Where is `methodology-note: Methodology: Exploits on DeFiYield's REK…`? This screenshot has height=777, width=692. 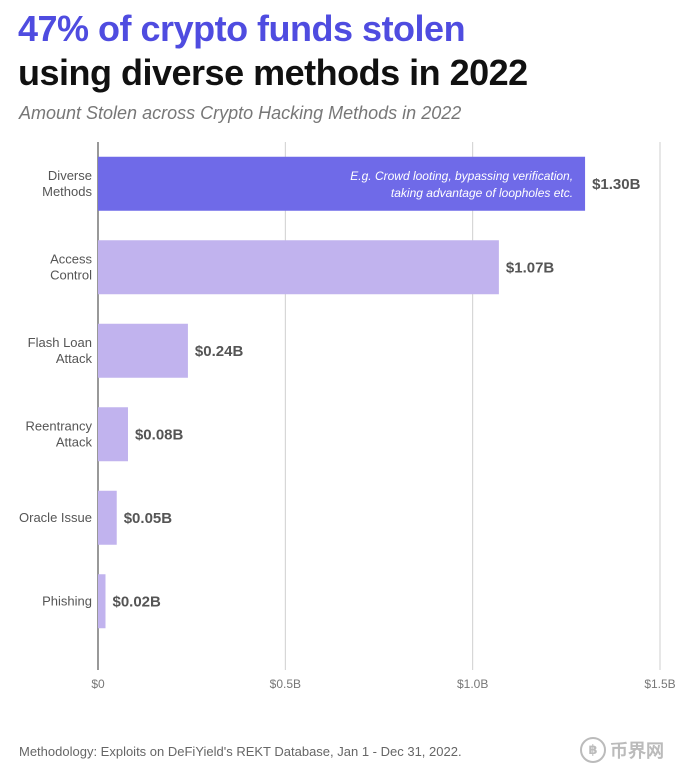 methodology-note: Methodology: Exploits on DeFiYield's REK… is located at coordinates (240, 751).